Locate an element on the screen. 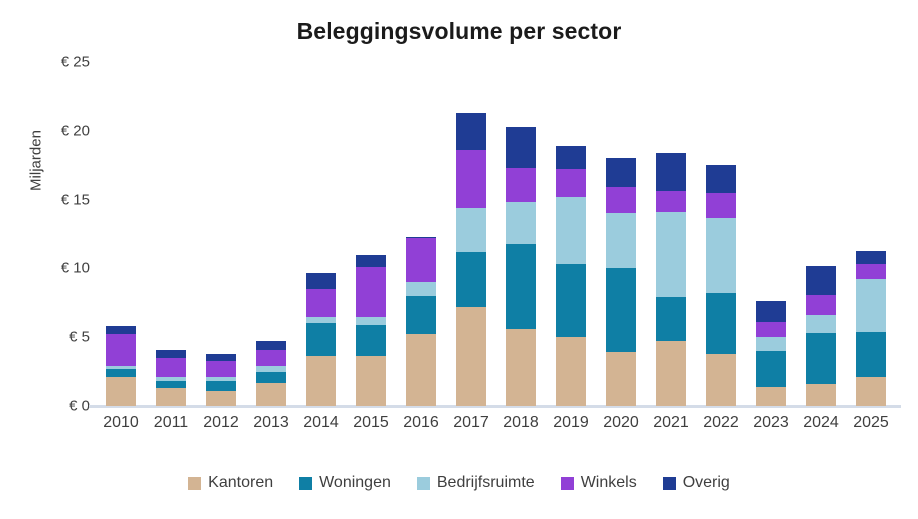  legend-item-winkels: Winkels is located at coordinates (598, 483).